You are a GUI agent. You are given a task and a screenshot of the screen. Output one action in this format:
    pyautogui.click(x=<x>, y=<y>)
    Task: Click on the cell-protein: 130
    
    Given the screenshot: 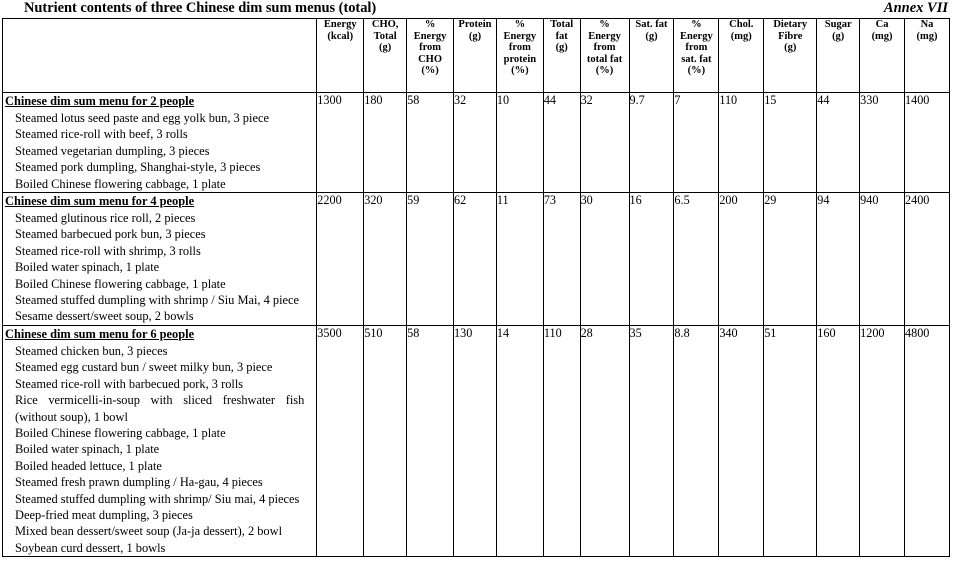 What is the action you would take?
    pyautogui.click(x=475, y=441)
    